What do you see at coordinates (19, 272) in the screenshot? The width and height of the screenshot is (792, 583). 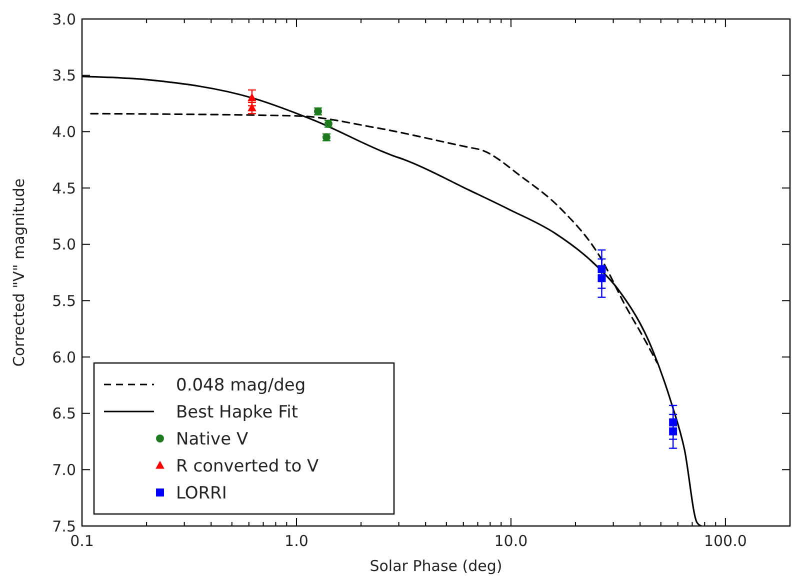 I see `y-axis-title: Corrected "V" magnitude` at bounding box center [19, 272].